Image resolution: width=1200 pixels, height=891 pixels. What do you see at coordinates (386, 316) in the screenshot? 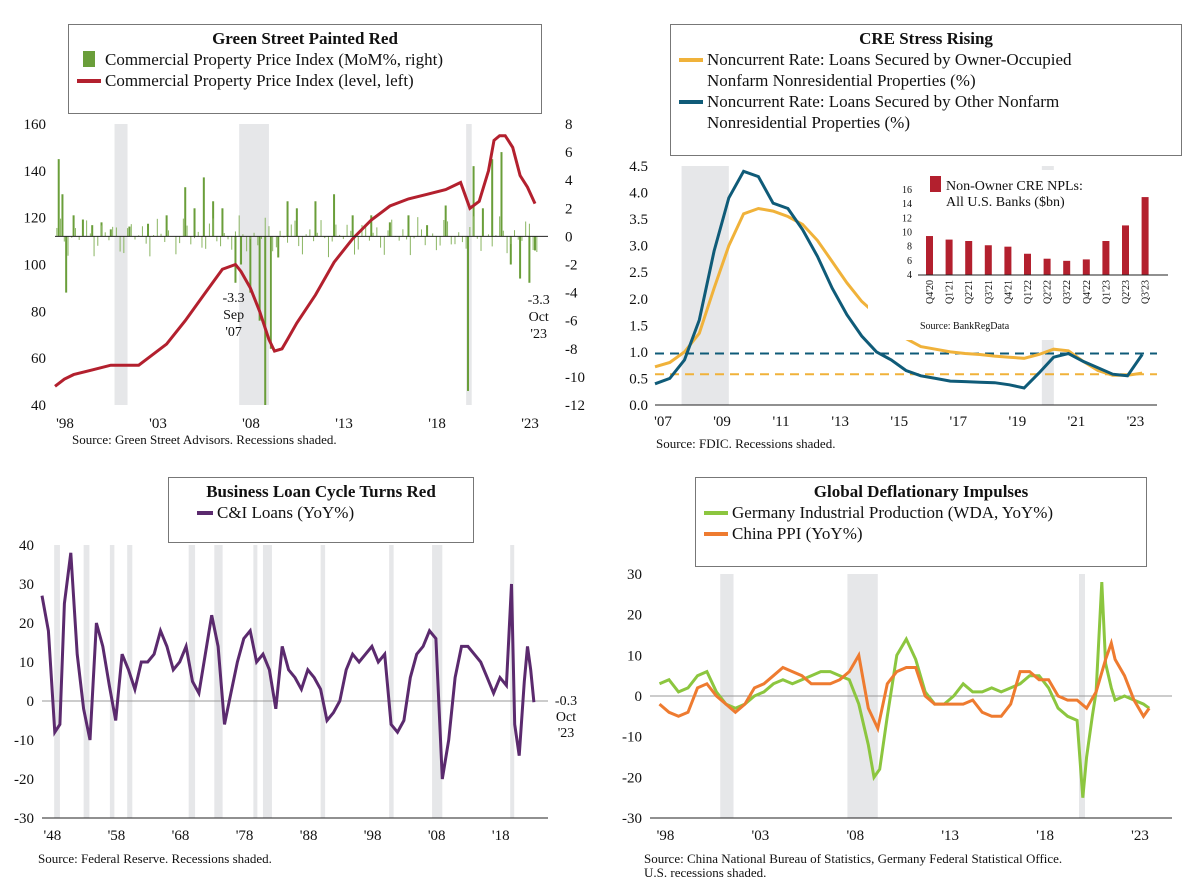
I see `chart1-annotations: -3.3 Sep '07 -3.3 Oct '23` at bounding box center [386, 316].